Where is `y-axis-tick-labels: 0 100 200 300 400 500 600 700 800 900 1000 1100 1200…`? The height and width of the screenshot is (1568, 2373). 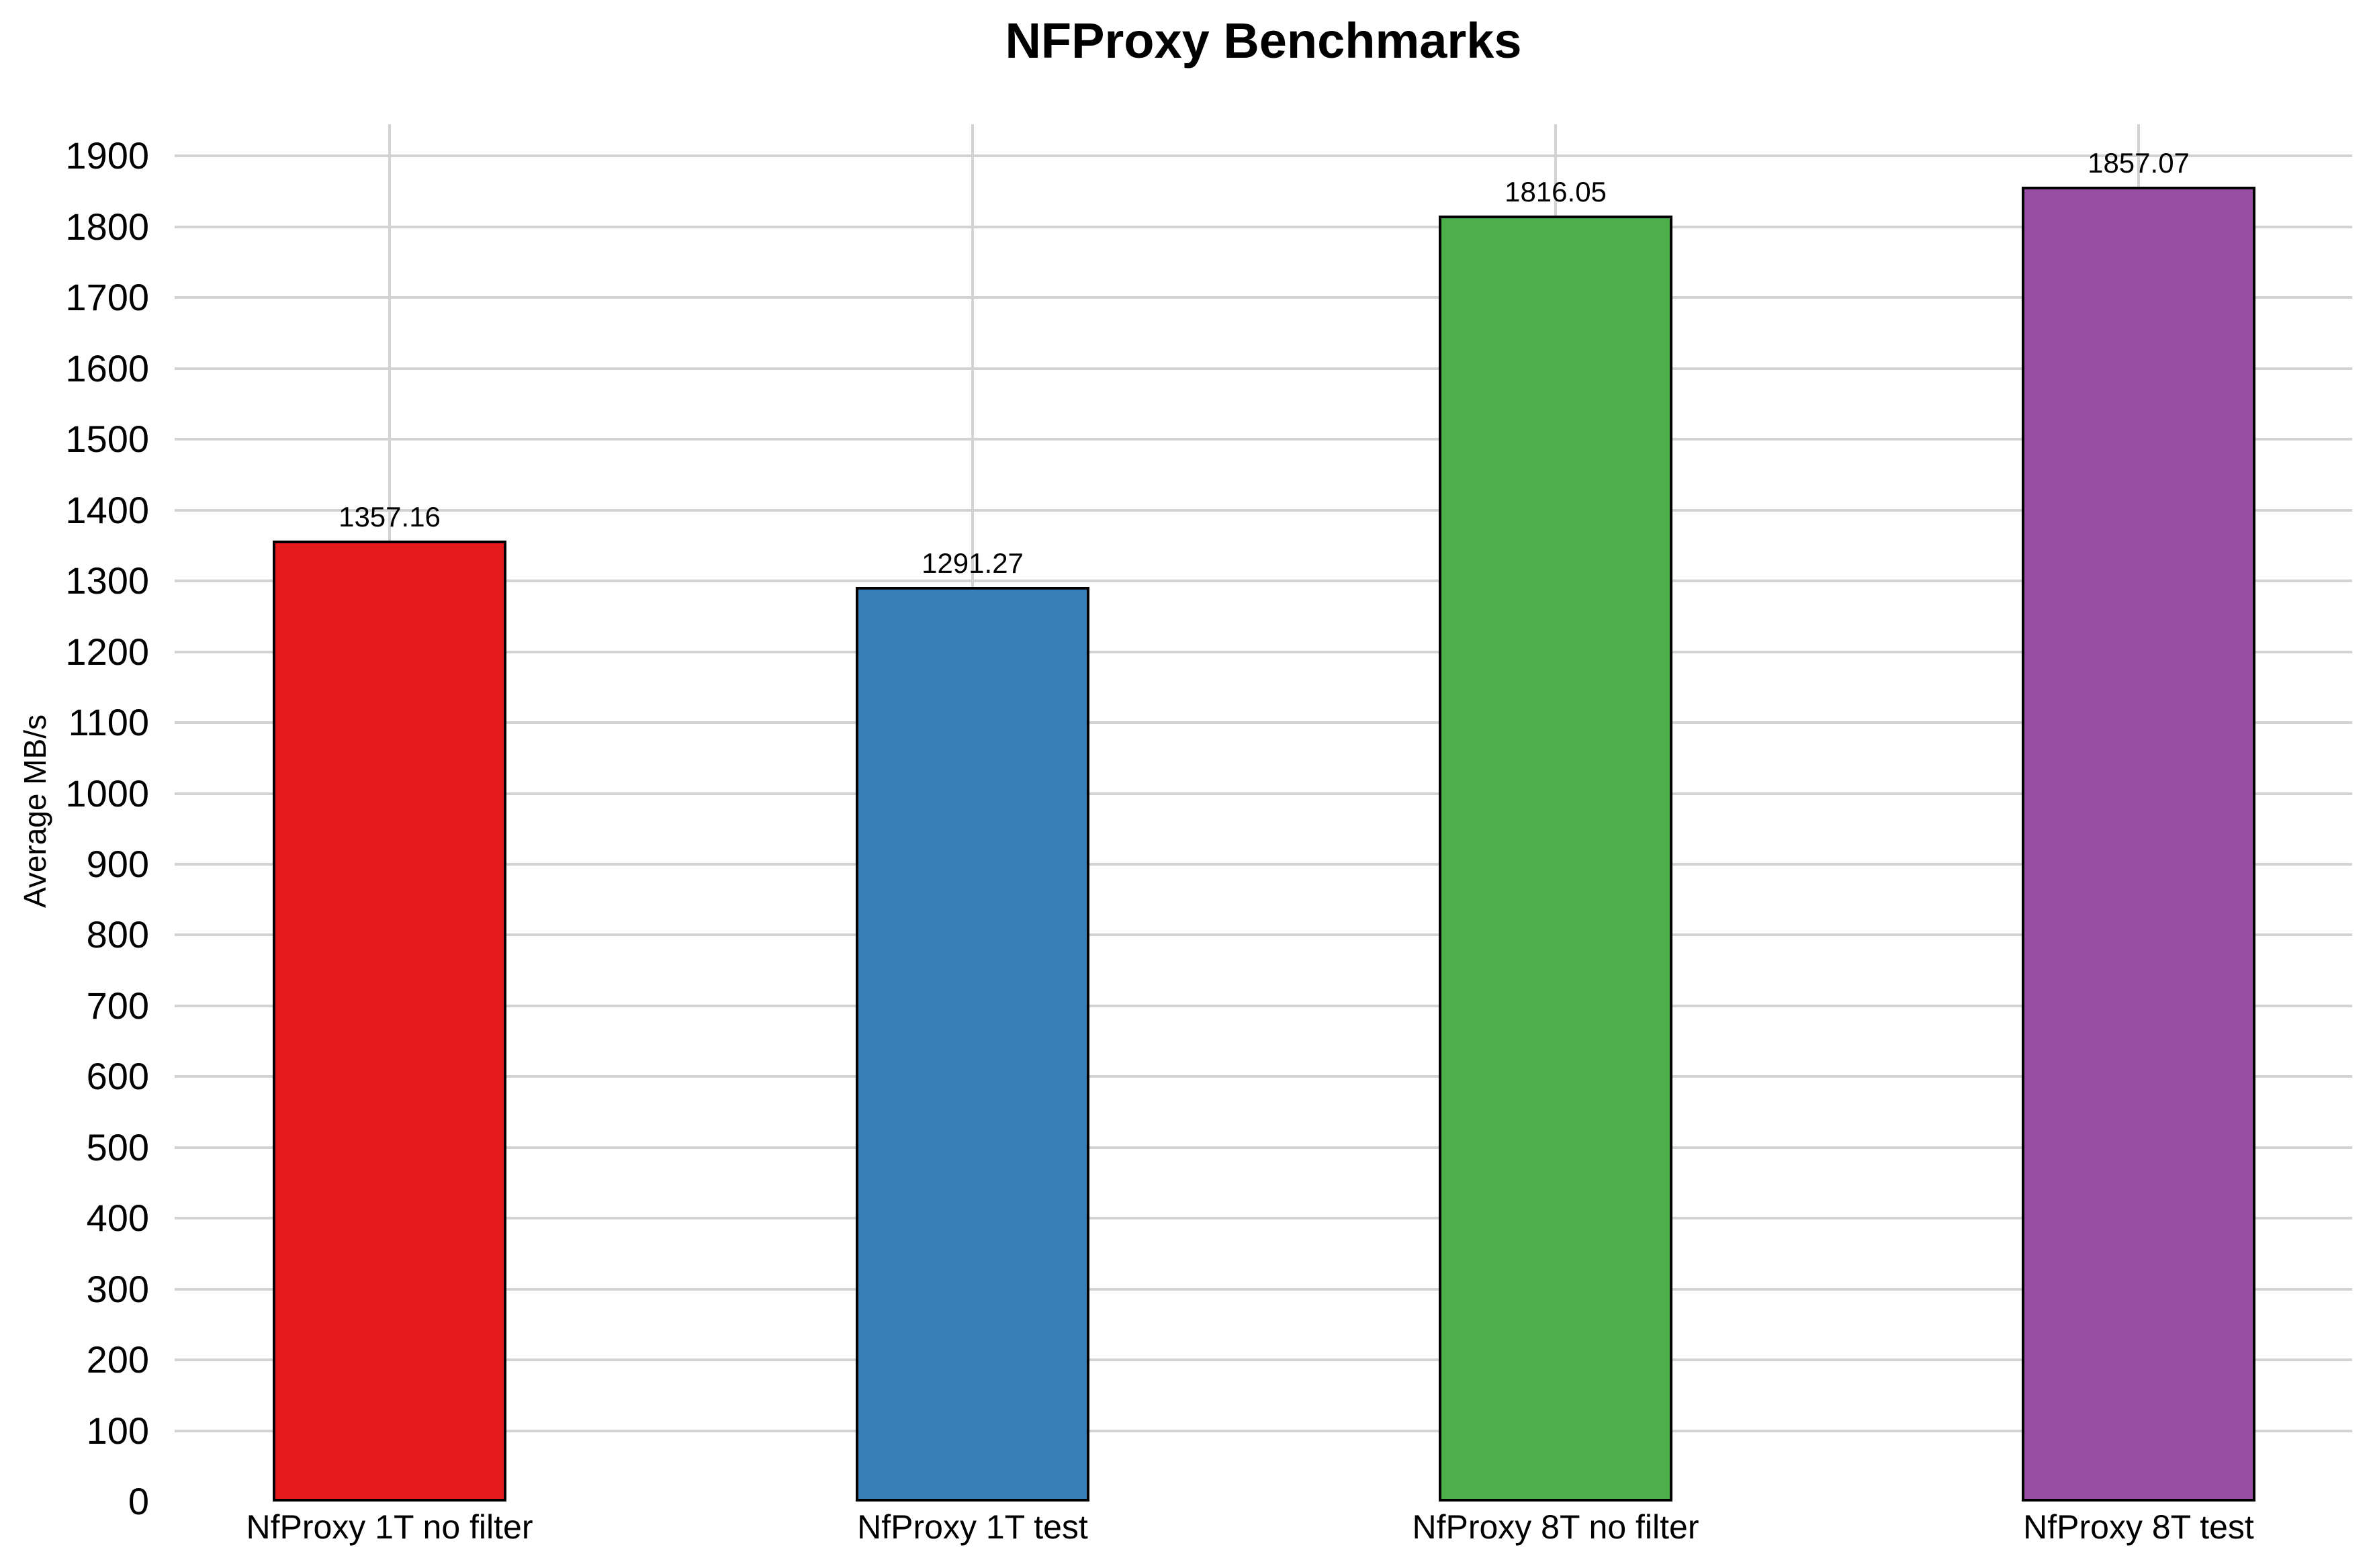 y-axis-tick-labels: 0 100 200 300 400 500 600 700 800 900 1000 1100 1200… is located at coordinates (74, 784).